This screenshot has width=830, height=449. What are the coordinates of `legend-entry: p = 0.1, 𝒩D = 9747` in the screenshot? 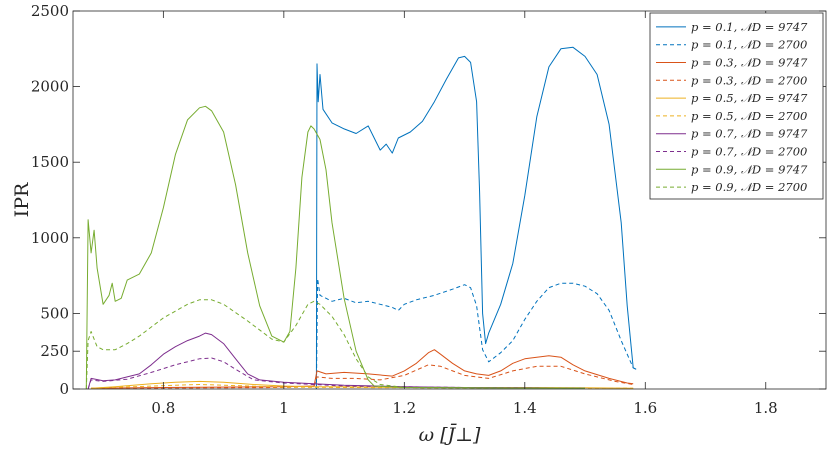 It's located at (749, 27).